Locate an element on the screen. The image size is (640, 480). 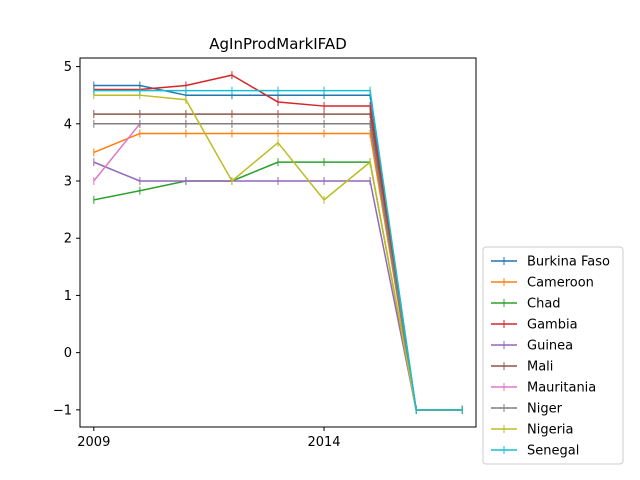
legend-item: Chad is located at coordinates (526, 304).